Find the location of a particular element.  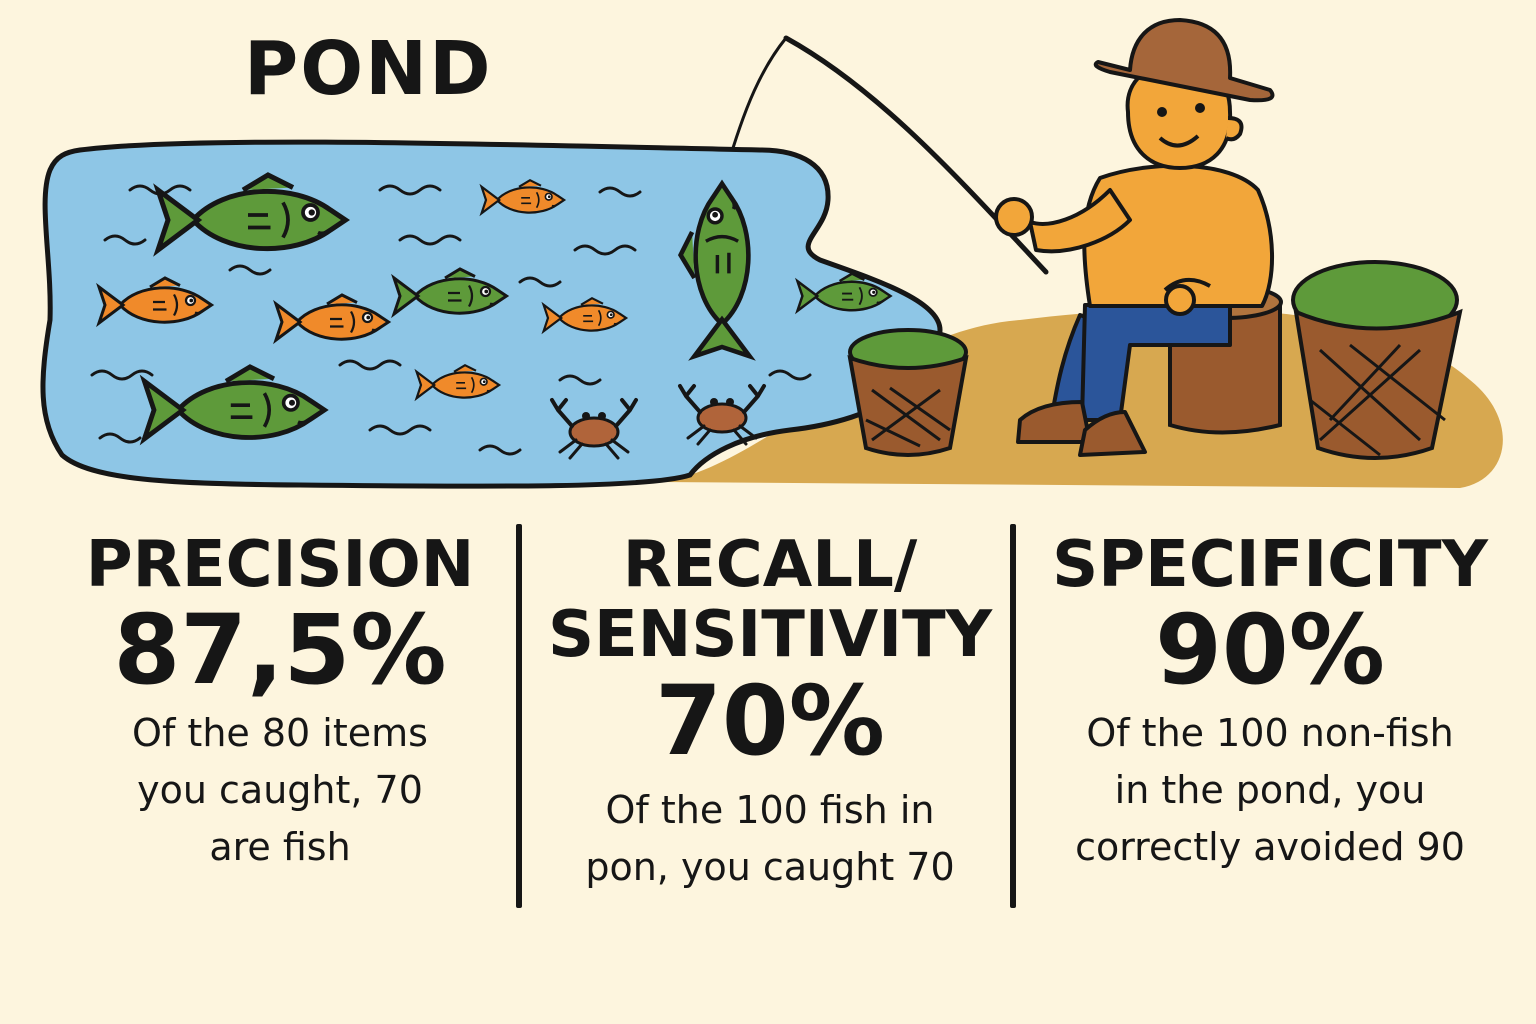

recall-value: 70% is located at coordinates (770, 720).